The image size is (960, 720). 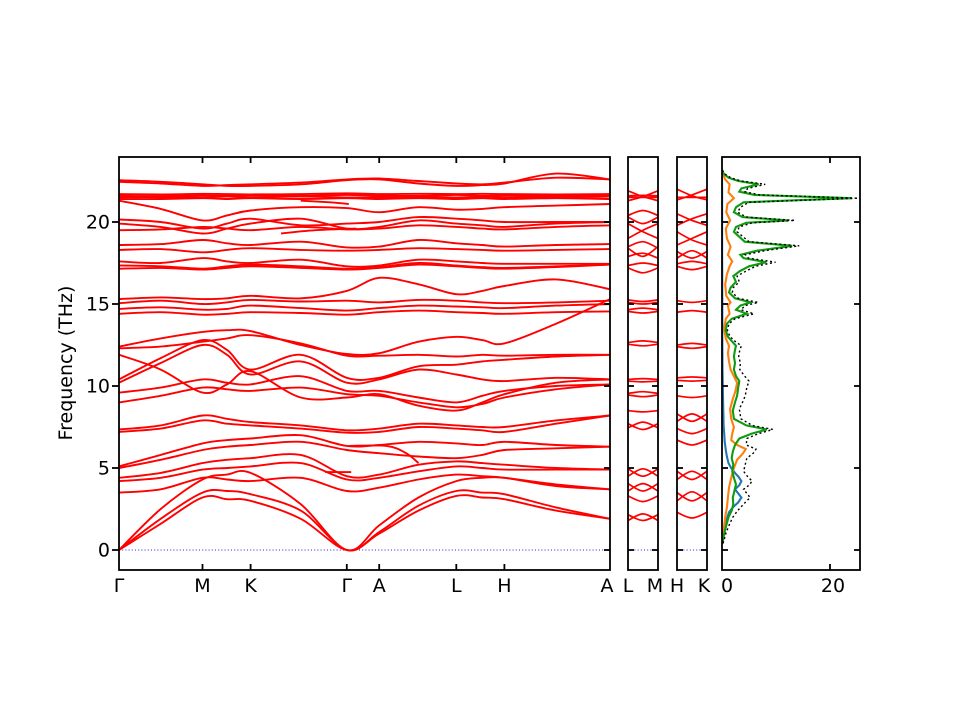 I want to click on kpoint-label: Γ, so click(x=119, y=586).